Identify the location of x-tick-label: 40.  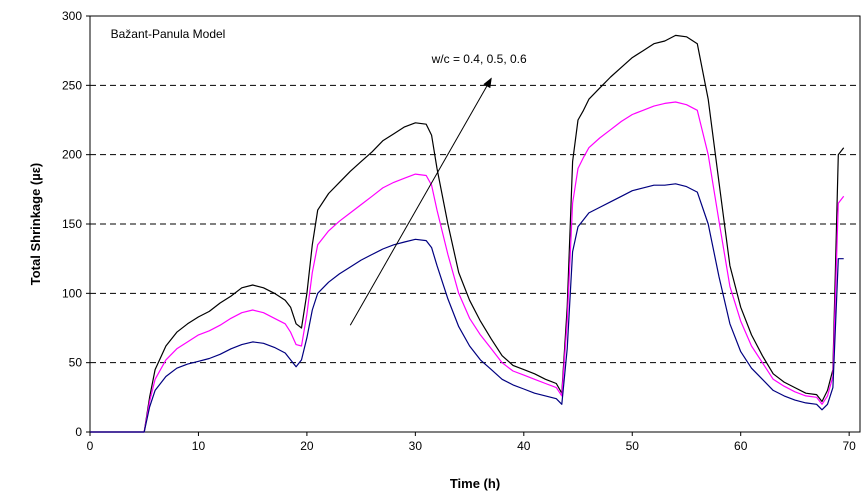
(524, 446).